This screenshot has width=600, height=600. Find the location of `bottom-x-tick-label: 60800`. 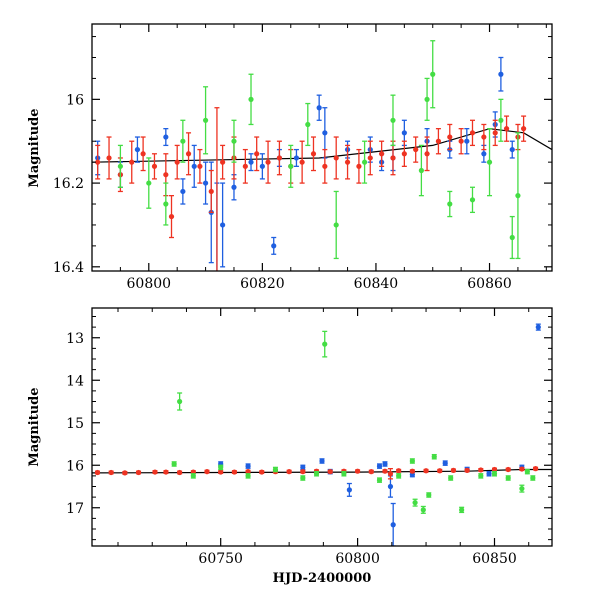

bottom-x-tick-label: 60800 is located at coordinates (357, 559).